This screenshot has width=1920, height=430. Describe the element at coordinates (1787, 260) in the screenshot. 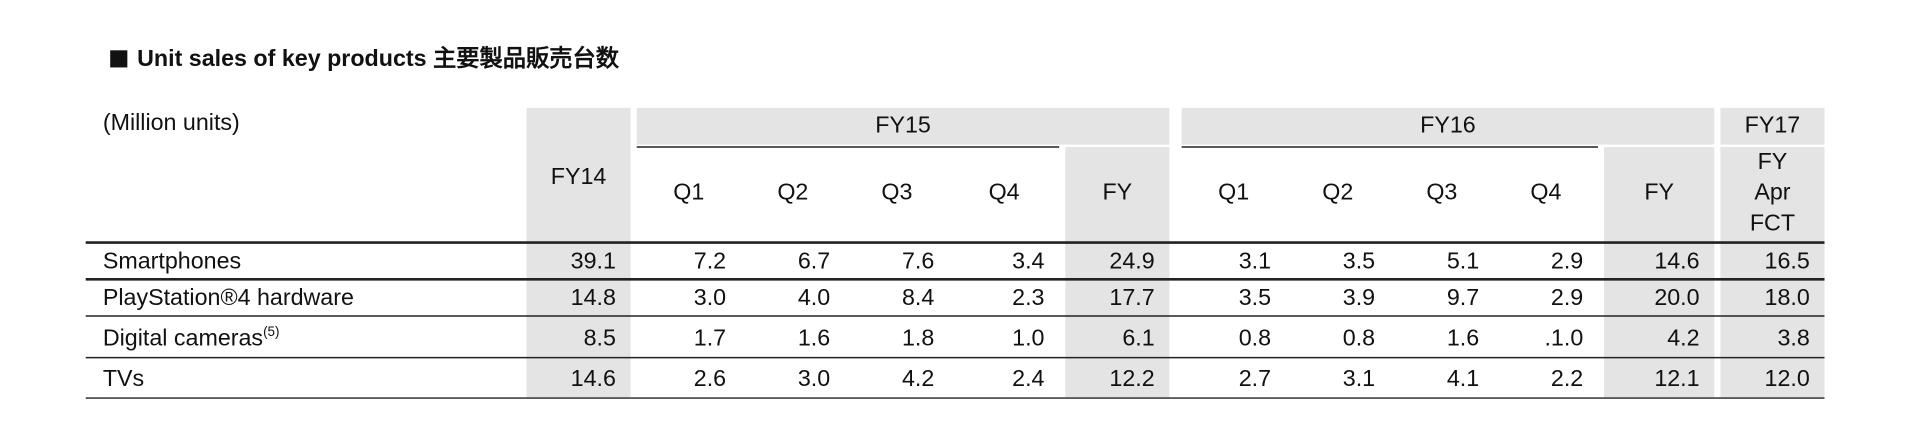

I see `cell-value: 16.5` at that location.